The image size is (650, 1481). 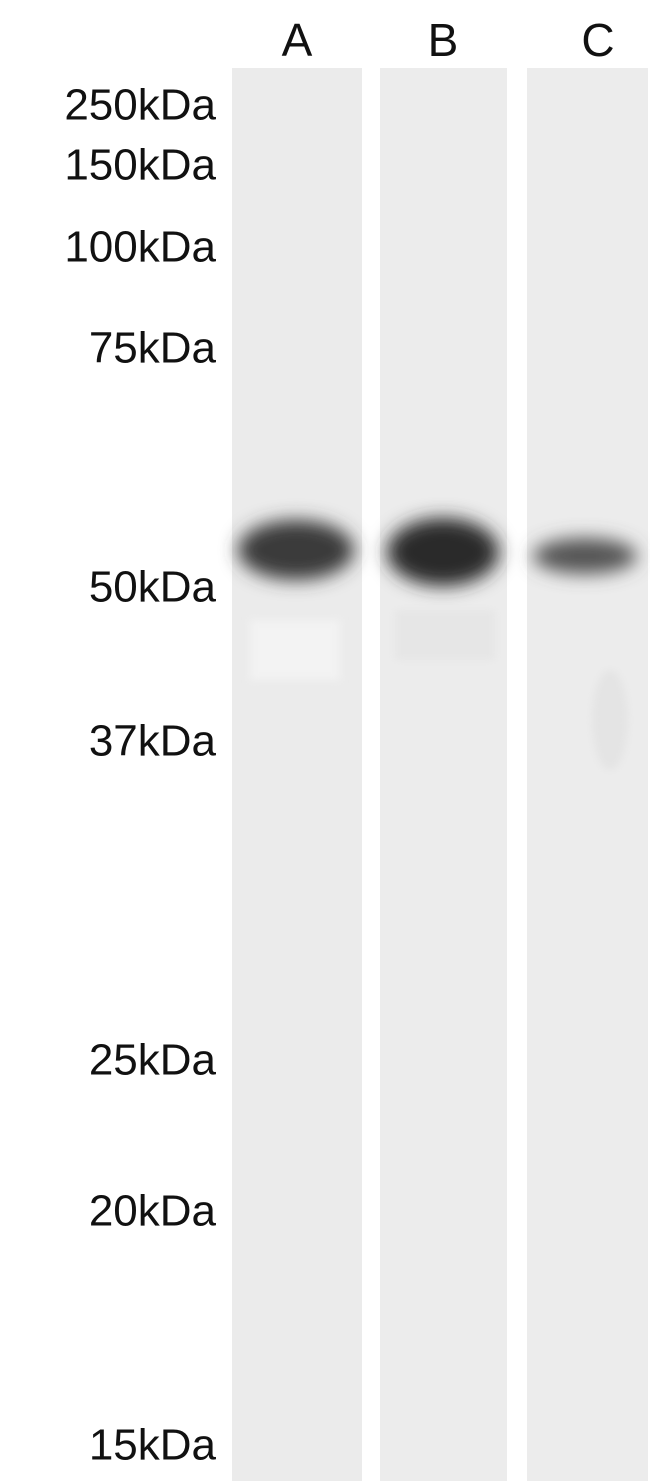 What do you see at coordinates (153, 1211) in the screenshot?
I see `marker-label: 20kDa` at bounding box center [153, 1211].